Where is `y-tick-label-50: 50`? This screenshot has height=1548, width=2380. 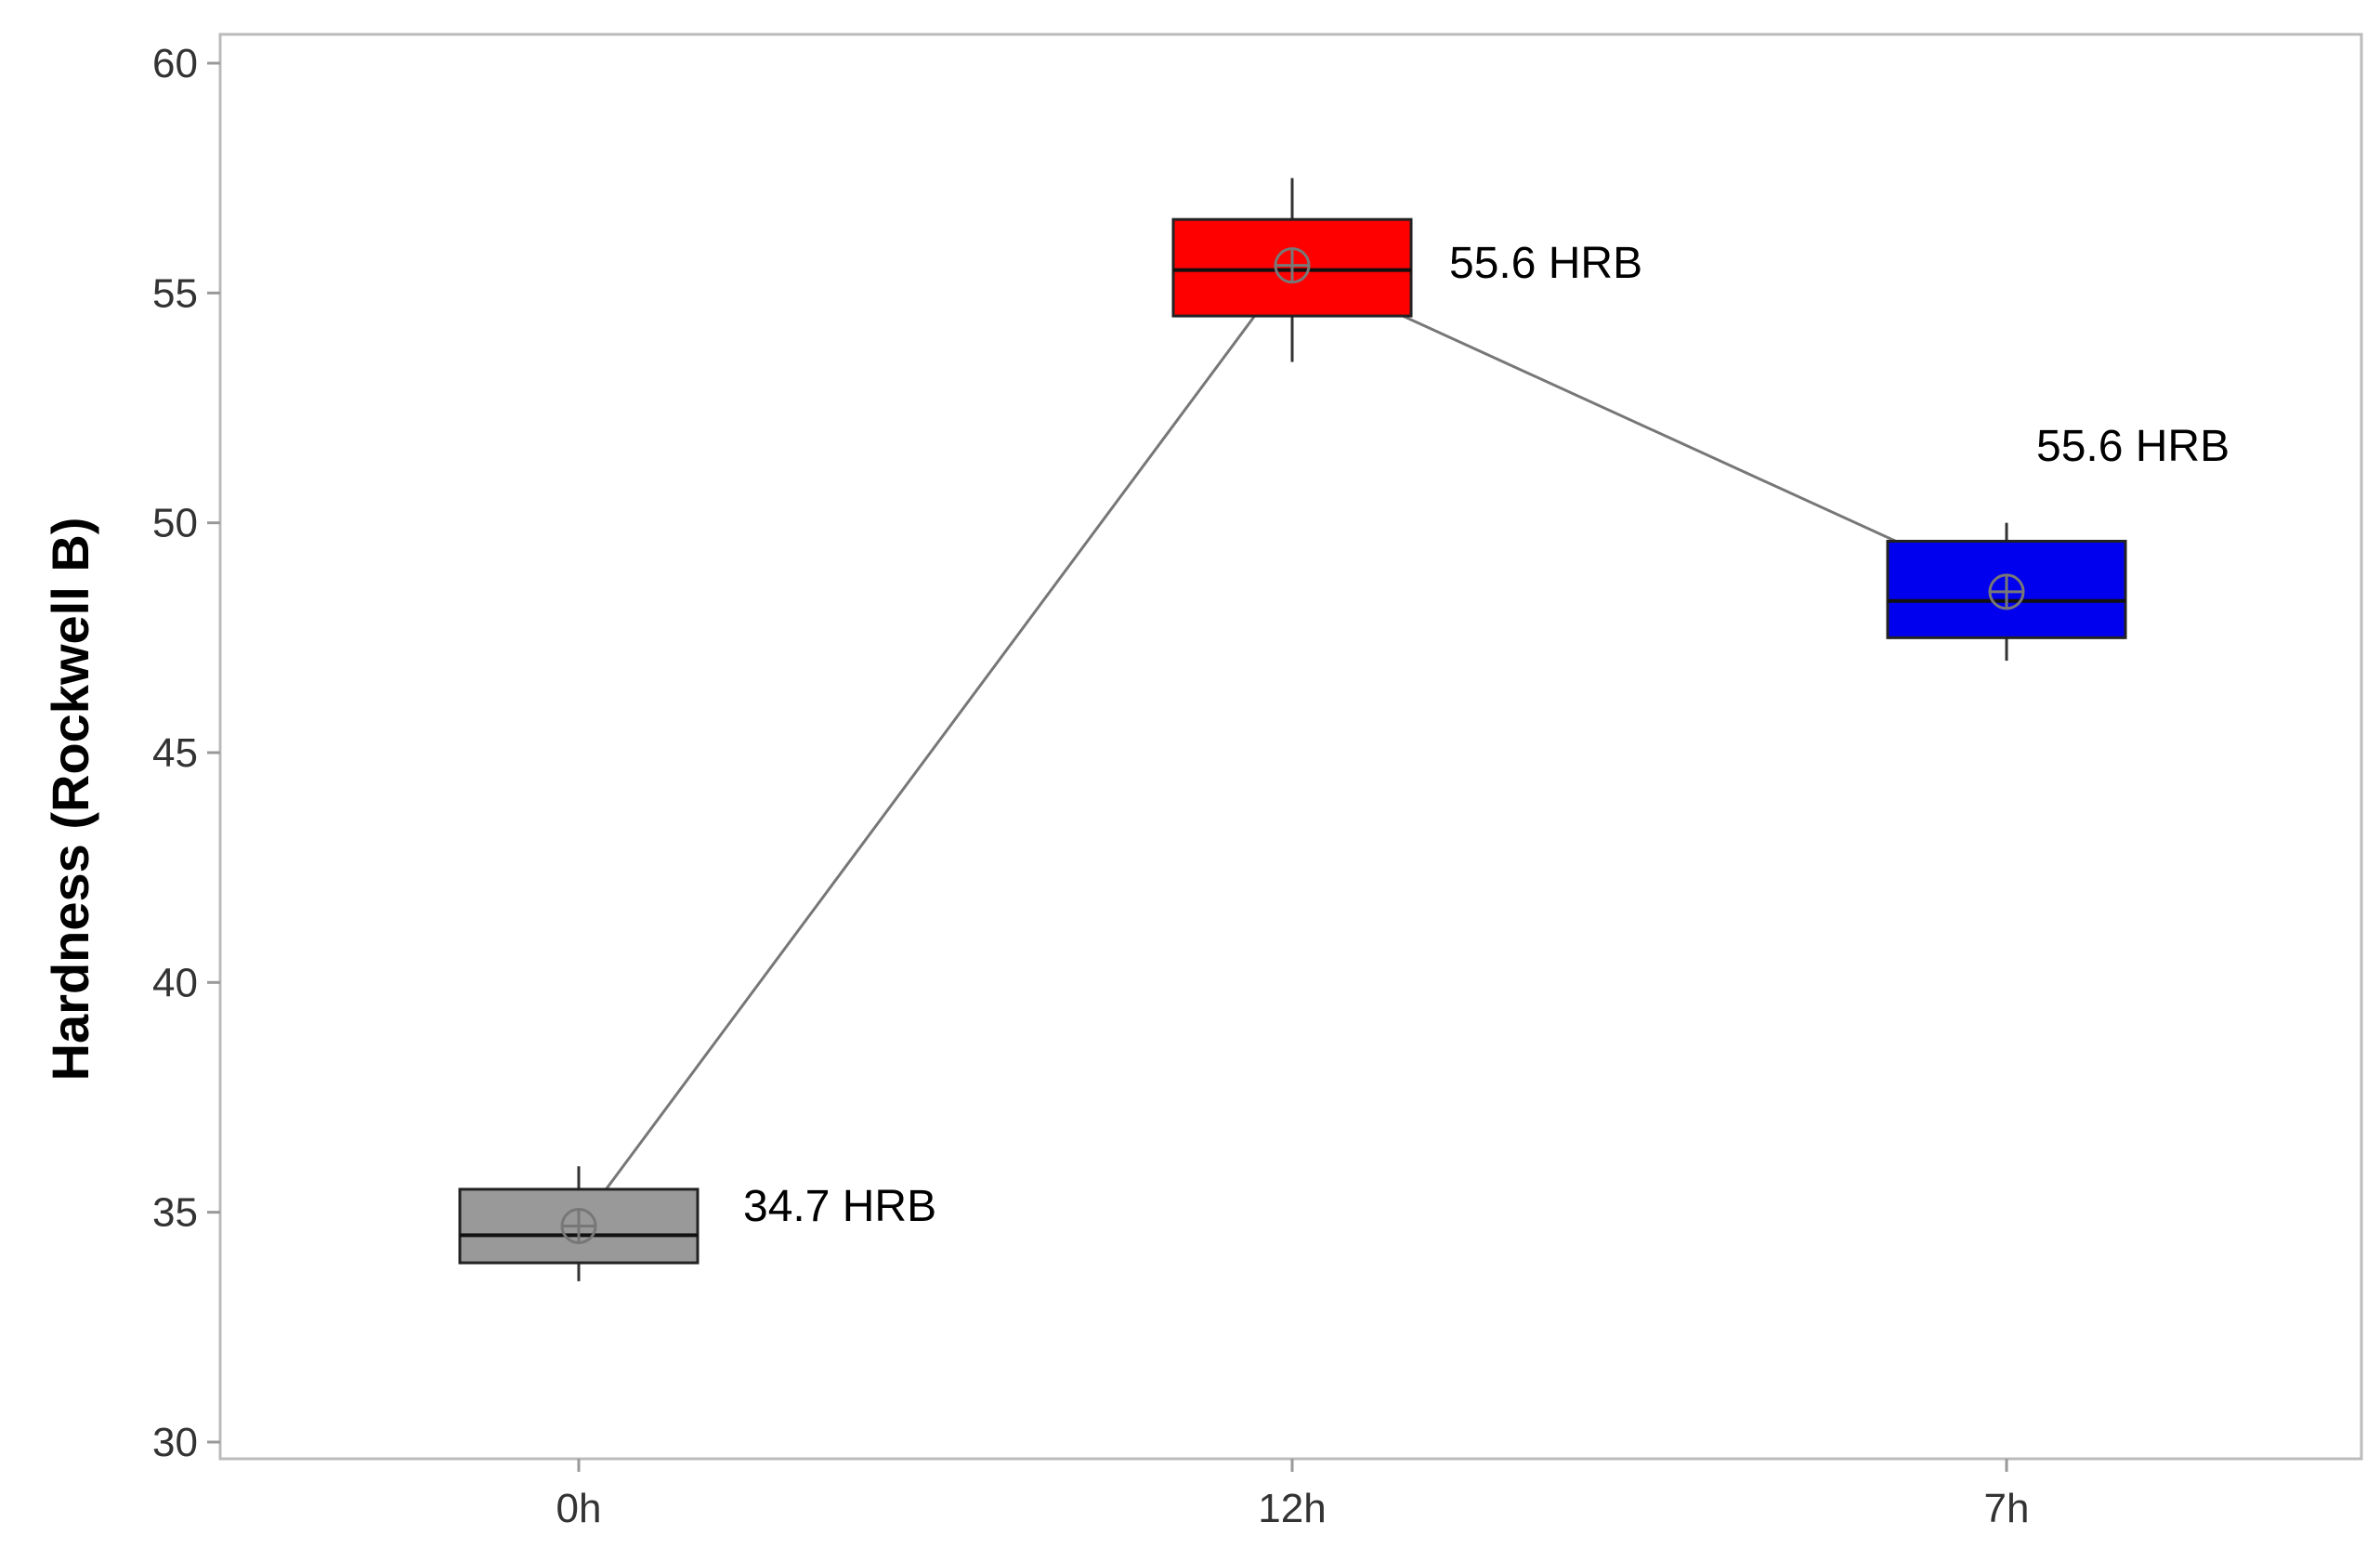
y-tick-label-50: 50 is located at coordinates (175, 523).